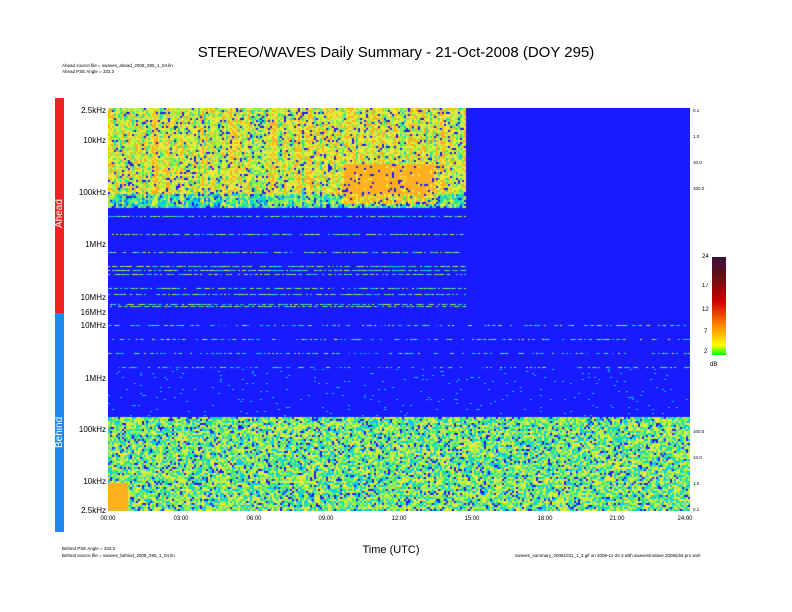 This screenshot has width=792, height=612. I want to click on colorbar-tick: 24, so click(705, 257).